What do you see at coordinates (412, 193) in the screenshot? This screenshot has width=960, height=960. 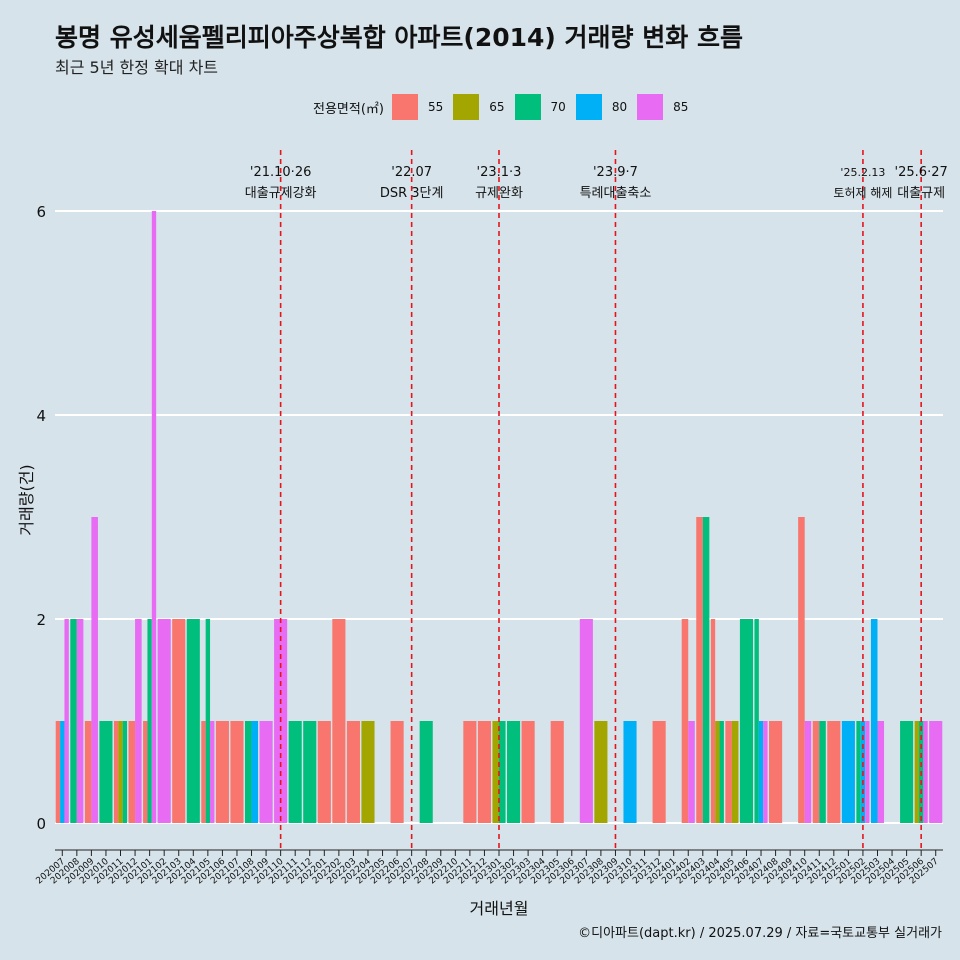 I see `event-label: DSR 3단계` at bounding box center [412, 193].